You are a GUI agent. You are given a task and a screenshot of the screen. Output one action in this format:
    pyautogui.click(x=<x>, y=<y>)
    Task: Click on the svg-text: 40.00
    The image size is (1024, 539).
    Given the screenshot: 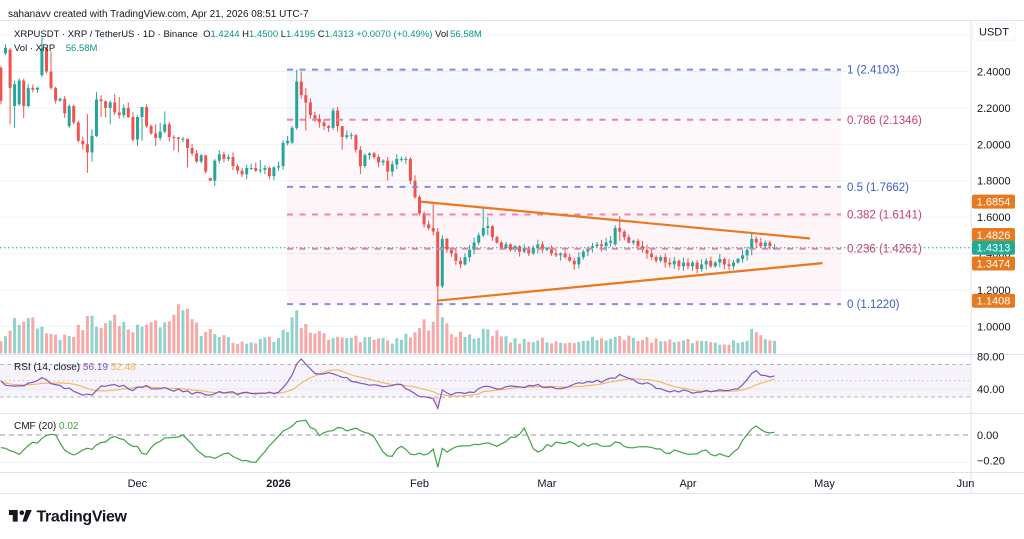 What is the action you would take?
    pyautogui.click(x=991, y=390)
    